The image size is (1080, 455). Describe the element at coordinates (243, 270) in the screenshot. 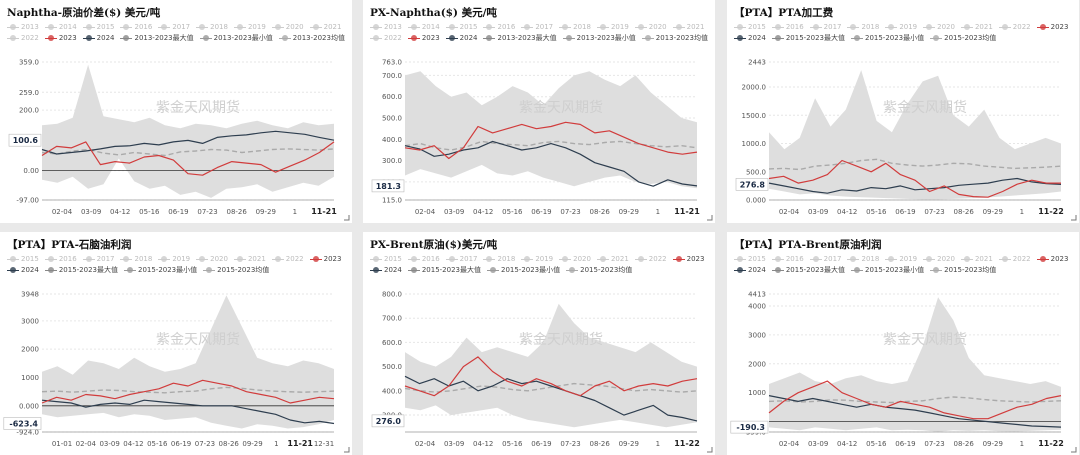

I see `legend-label: 2015-2023均值` at that location.